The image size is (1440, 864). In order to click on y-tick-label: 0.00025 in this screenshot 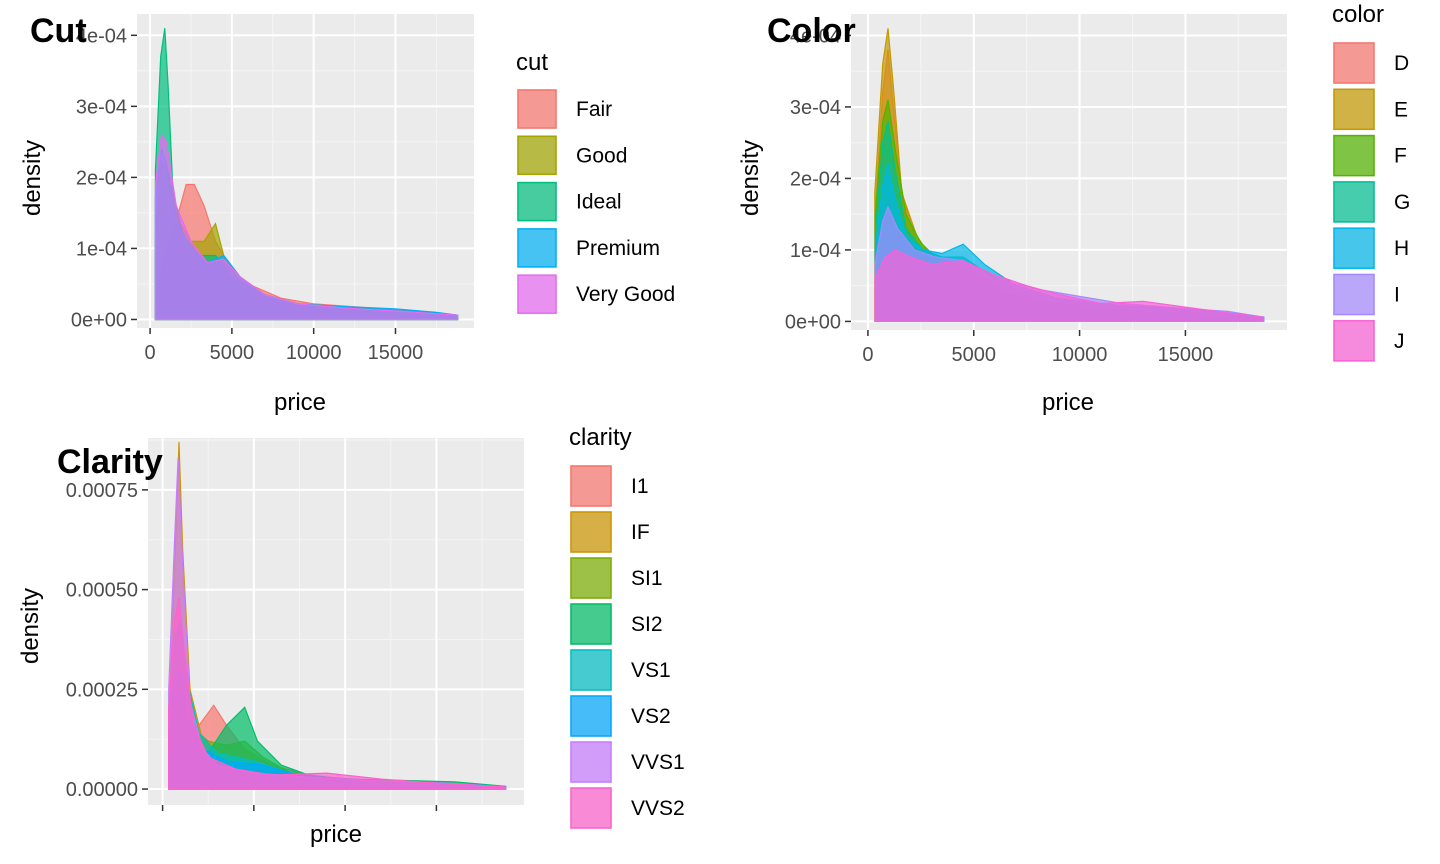, I will do `click(102, 690)`.